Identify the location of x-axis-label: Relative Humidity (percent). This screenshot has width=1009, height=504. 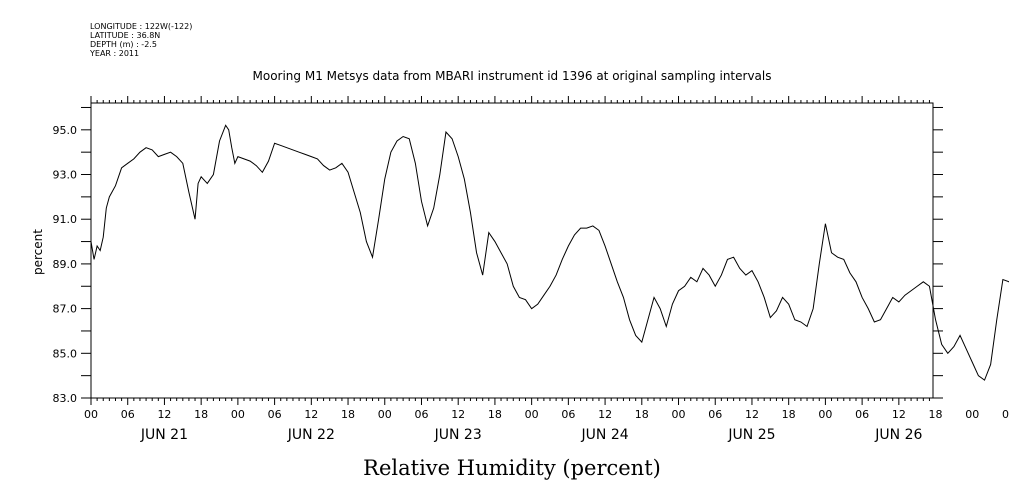
(512, 468).